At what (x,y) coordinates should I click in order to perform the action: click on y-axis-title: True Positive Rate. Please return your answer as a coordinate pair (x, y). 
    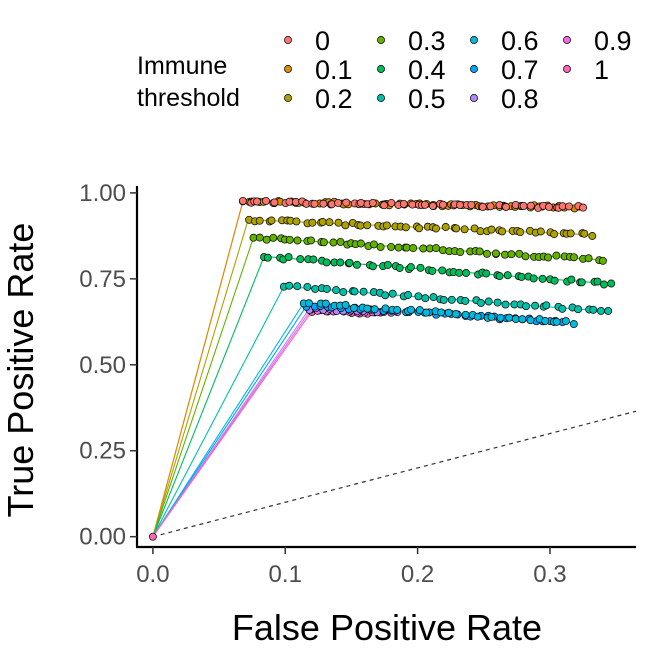
    Looking at the image, I should click on (20, 370).